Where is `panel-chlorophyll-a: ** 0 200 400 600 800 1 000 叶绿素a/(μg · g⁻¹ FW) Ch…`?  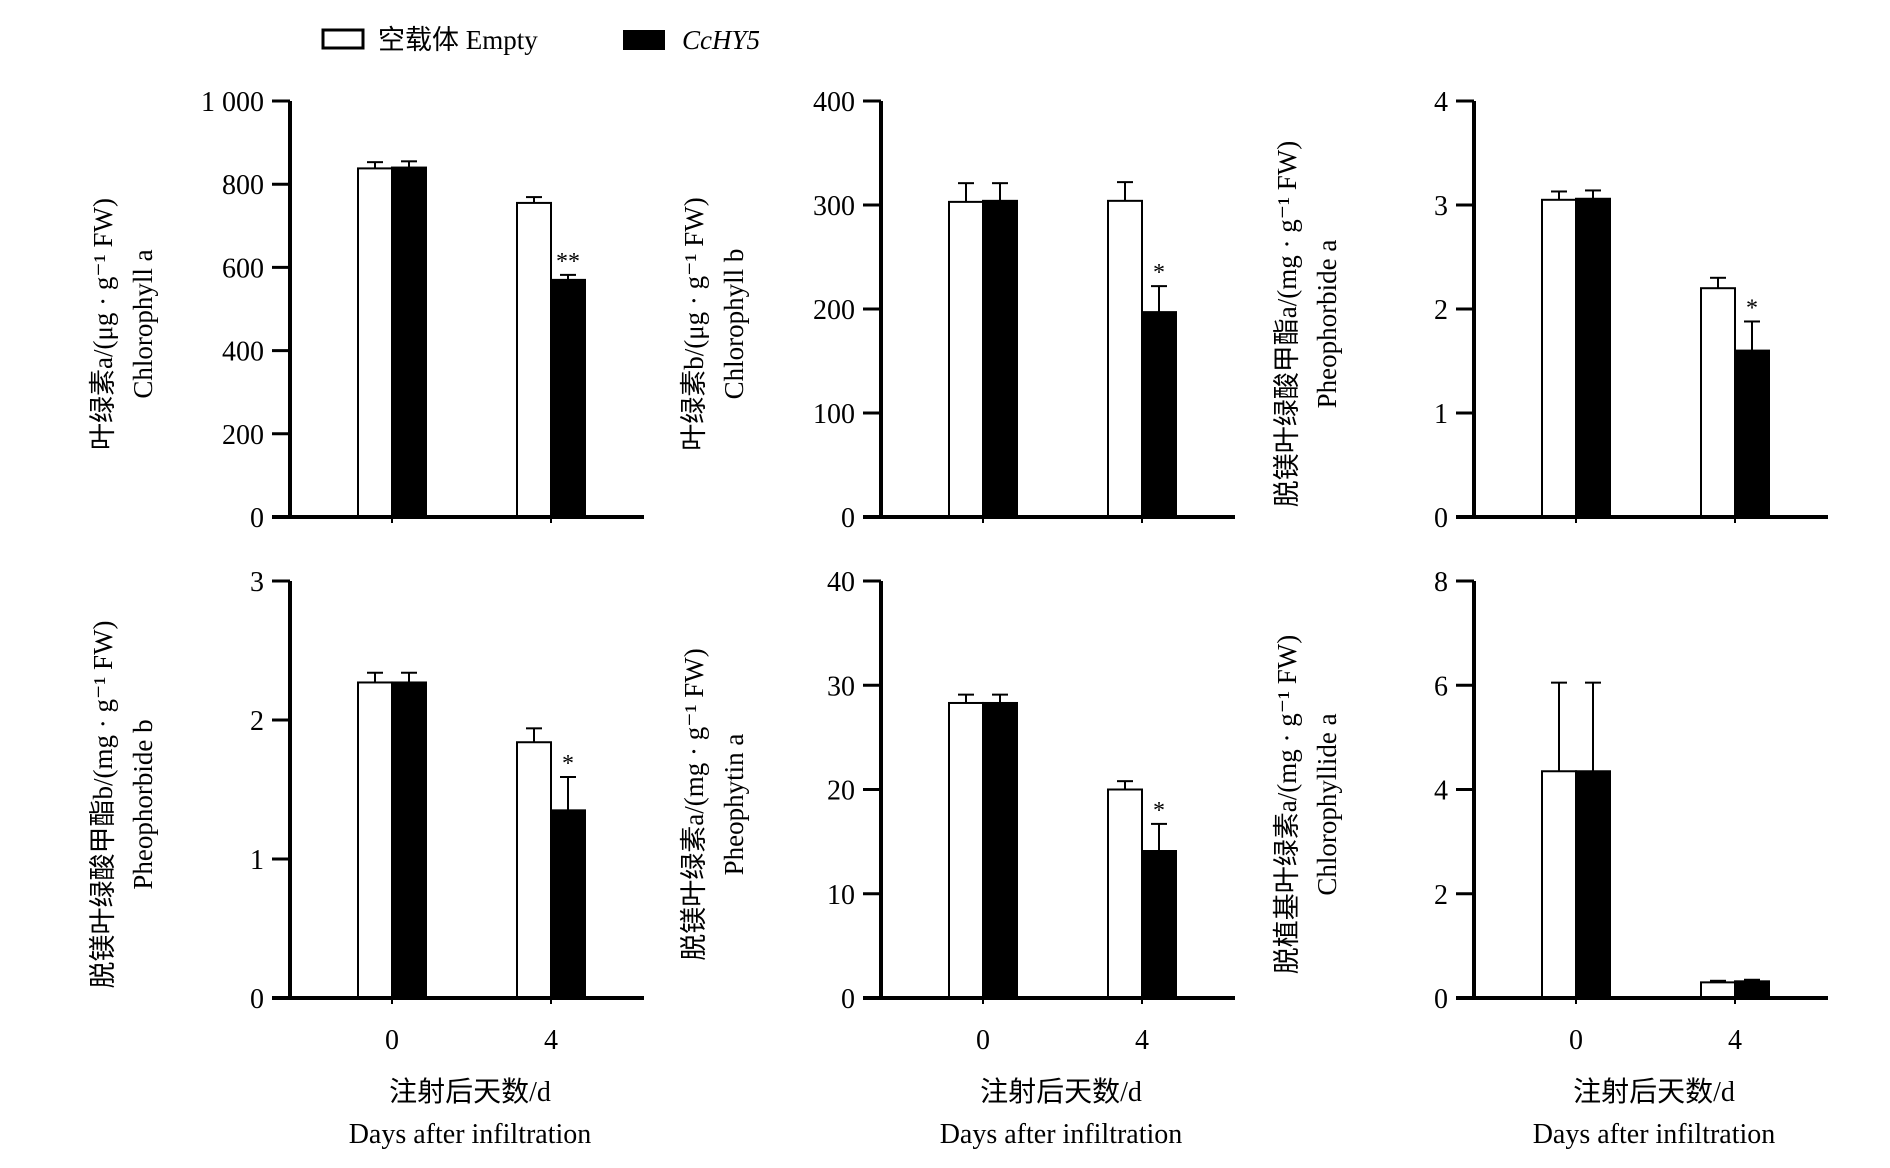
panel-chlorophyll-a: ** 0 200 400 600 800 1 000 叶绿素a/(μg · g⁻¹ FW) Ch… is located at coordinates (366, 310).